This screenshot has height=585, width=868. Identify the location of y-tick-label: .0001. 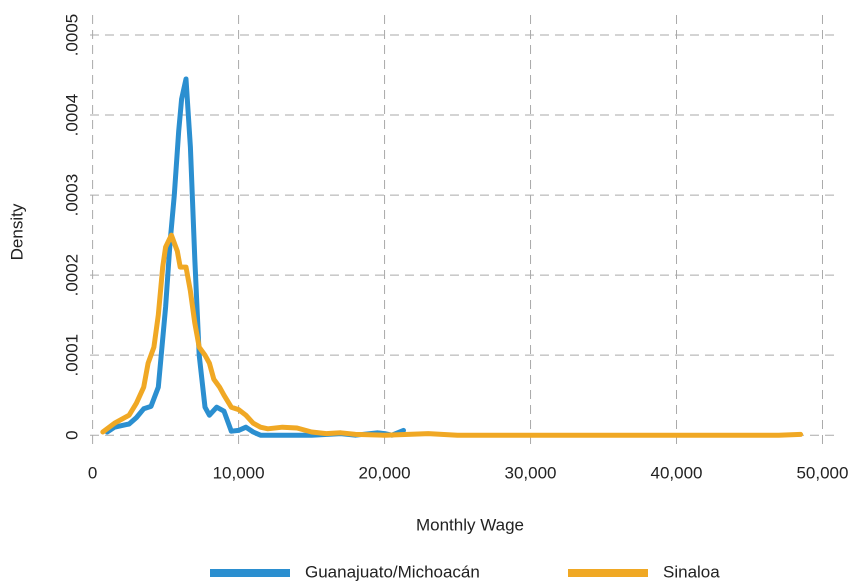
(71, 355).